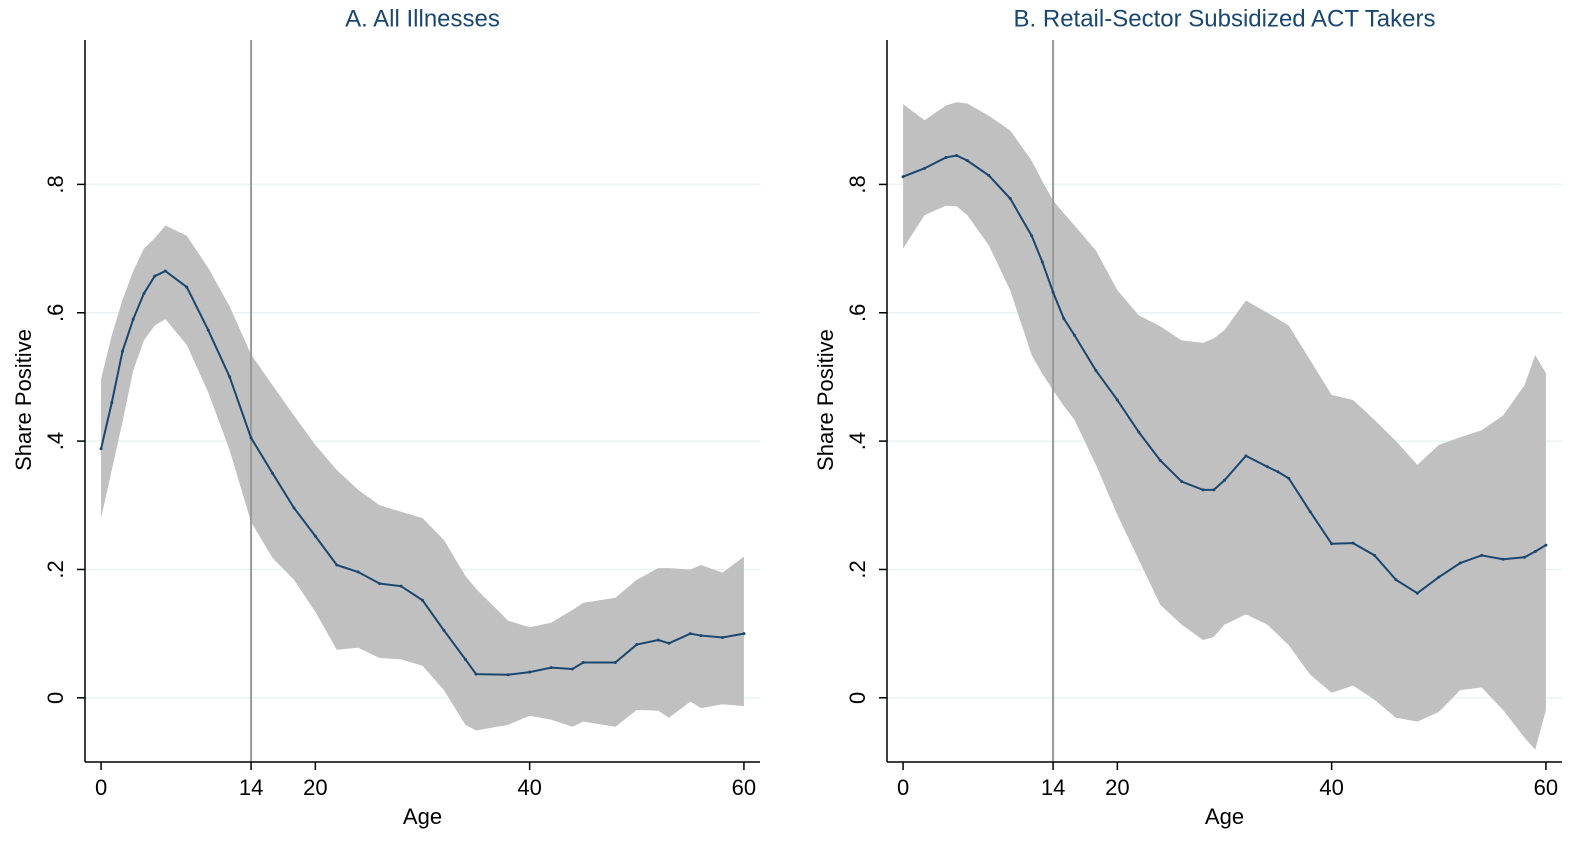 The height and width of the screenshot is (844, 1585). Describe the element at coordinates (55, 441) in the screenshot. I see `y-tick-label: .4` at that location.